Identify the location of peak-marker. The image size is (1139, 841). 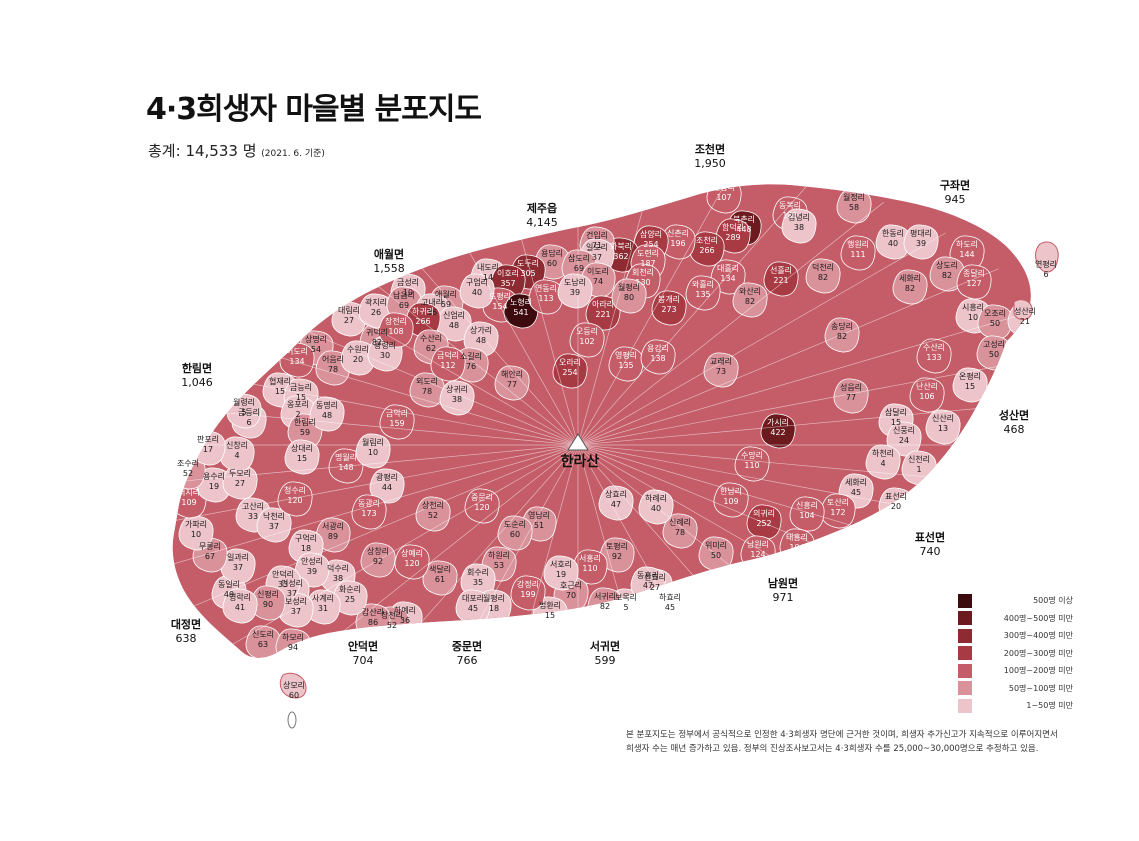
(578, 442).